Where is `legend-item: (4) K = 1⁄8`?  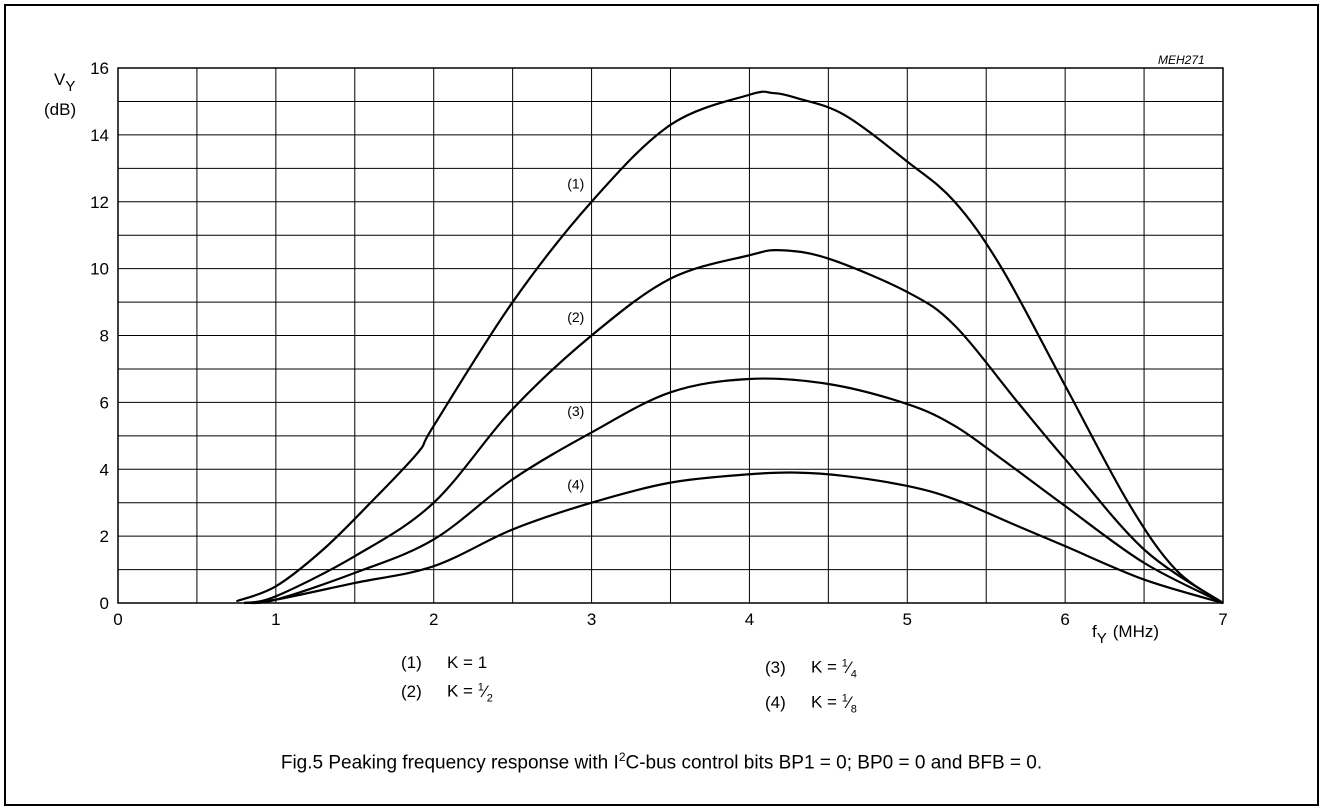
legend-item: (4) K = 1⁄8 is located at coordinates (811, 703).